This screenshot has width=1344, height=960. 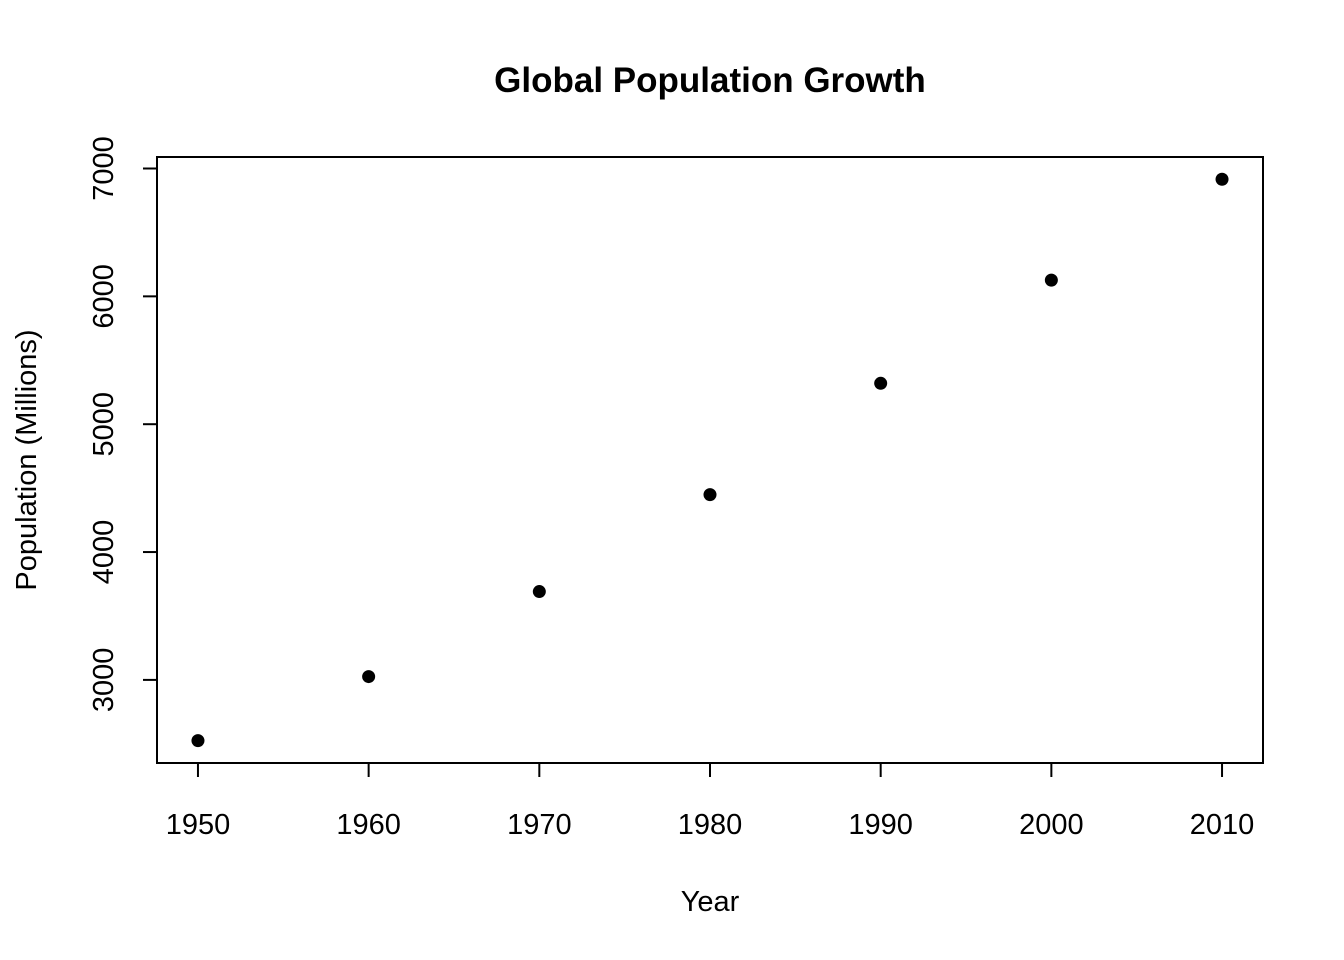 I want to click on x-tick-label: 2010, so click(x=1222, y=825).